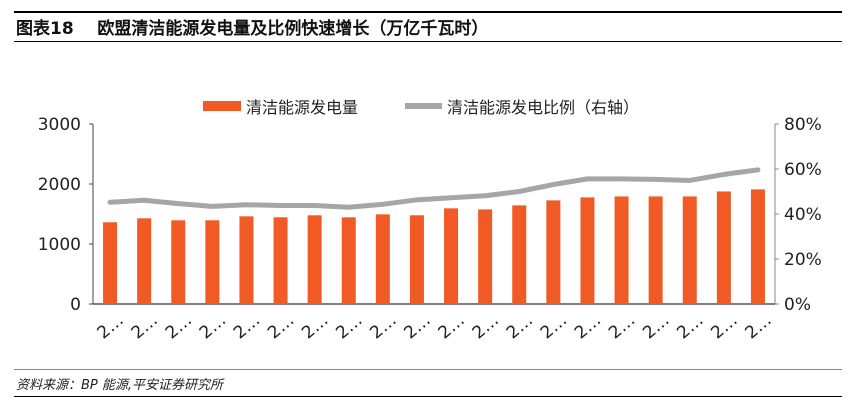 This screenshot has width=856, height=407. Describe the element at coordinates (803, 170) in the screenshot. I see `right-tick-label: 60%` at that location.